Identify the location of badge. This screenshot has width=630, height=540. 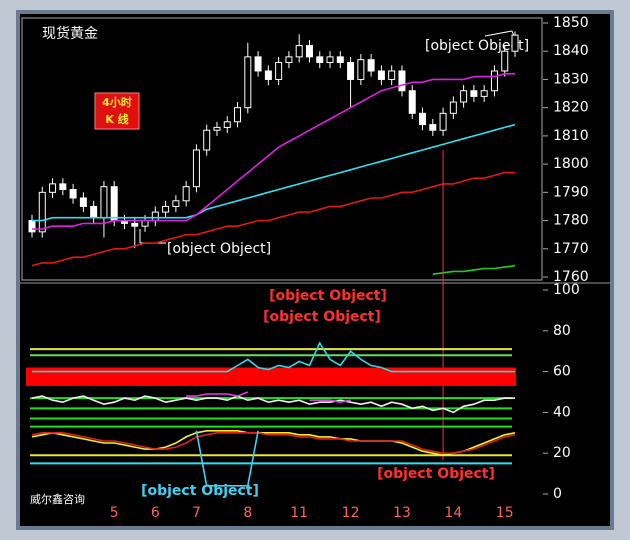
(117, 111).